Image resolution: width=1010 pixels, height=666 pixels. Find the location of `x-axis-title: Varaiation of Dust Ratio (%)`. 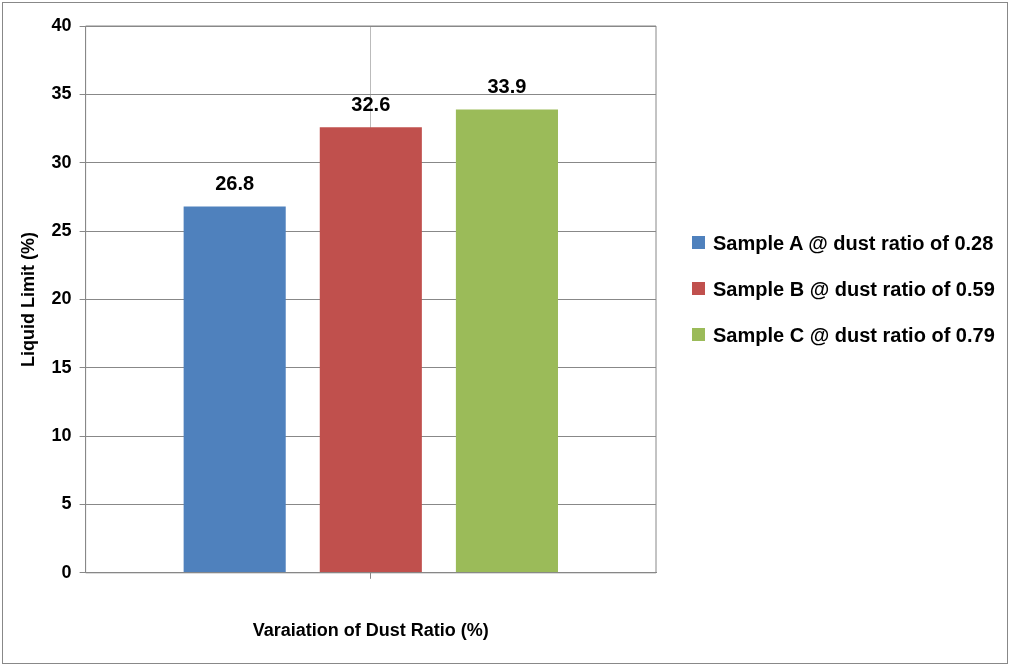

x-axis-title: Varaiation of Dust Ratio (%) is located at coordinates (370, 630).